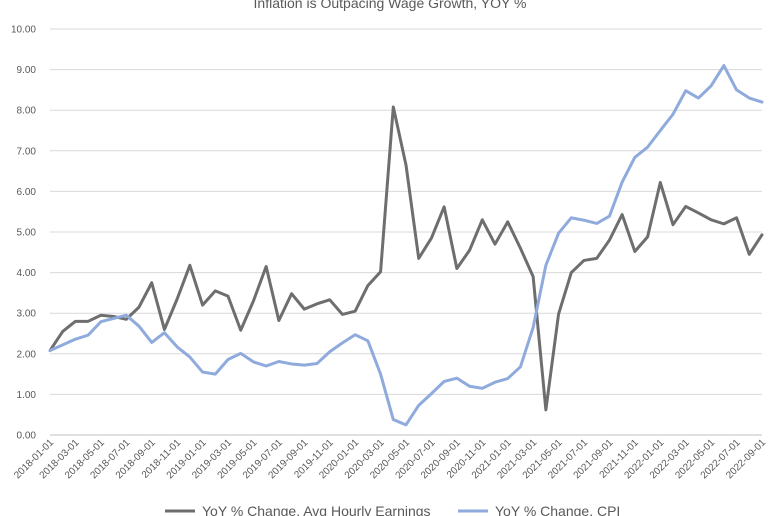  I want to click on y-tick-label: 5.00, so click(27, 233).